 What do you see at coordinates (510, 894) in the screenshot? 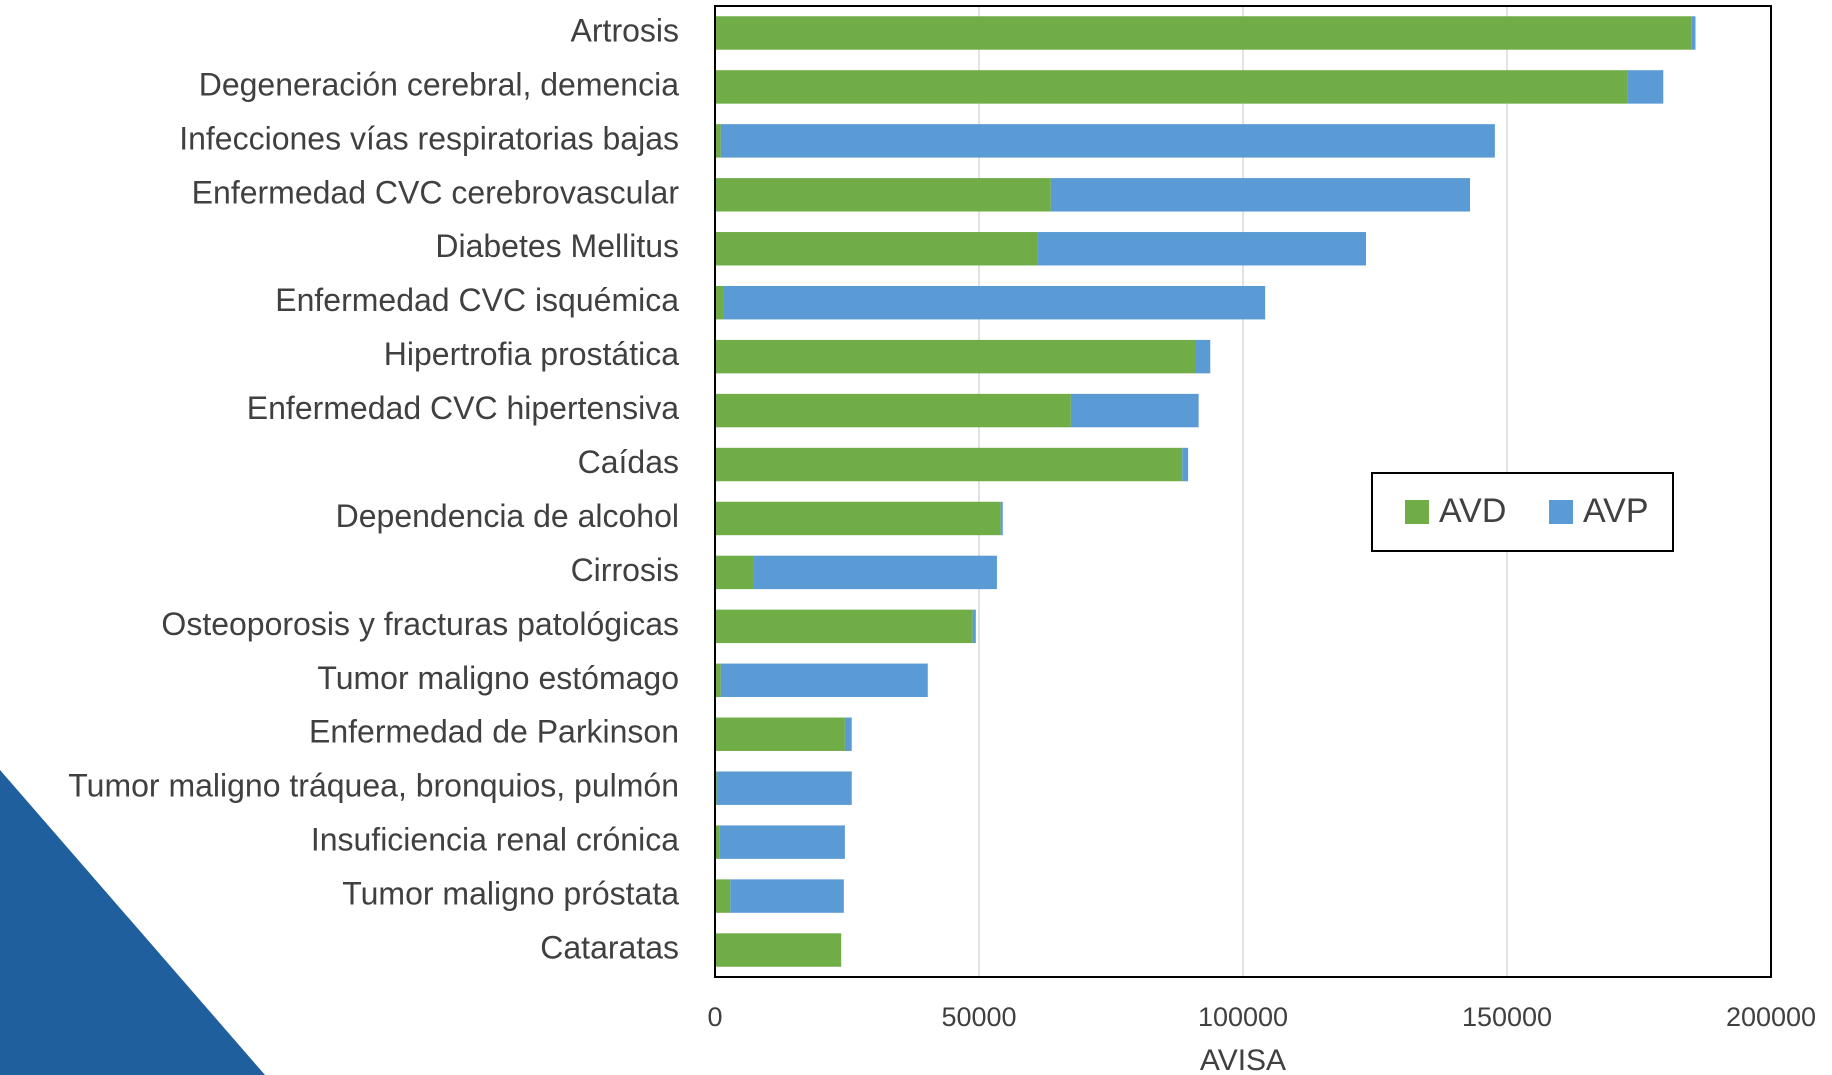
I see `y-tick-label: Tumor maligno próstata` at bounding box center [510, 894].